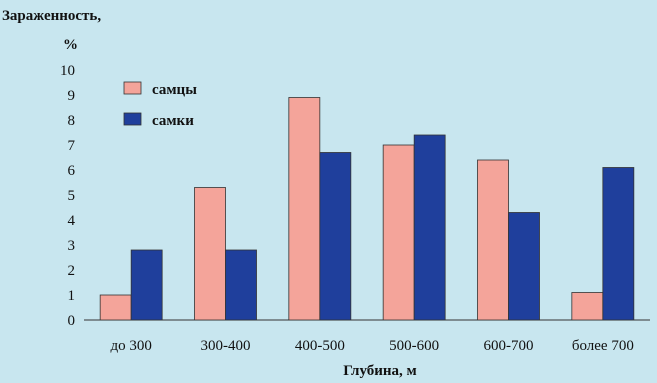 The height and width of the screenshot is (383, 657). I want to click on x-tick-label: 300-400, so click(226, 346).